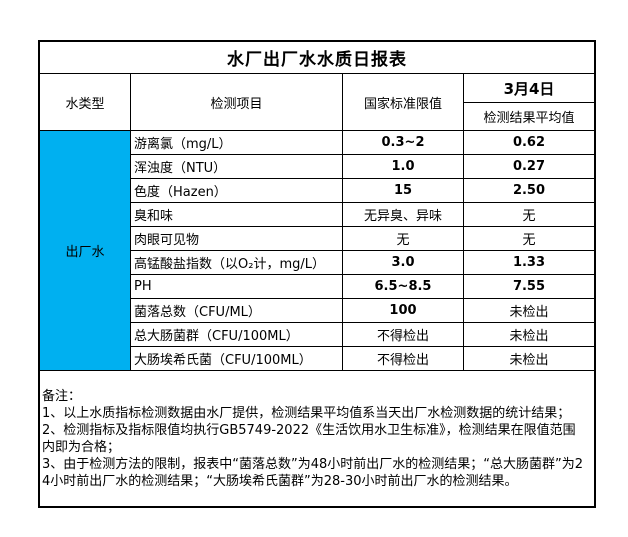  What do you see at coordinates (403, 215) in the screenshot?
I see `standard-cell: 无异臭、异味` at bounding box center [403, 215].